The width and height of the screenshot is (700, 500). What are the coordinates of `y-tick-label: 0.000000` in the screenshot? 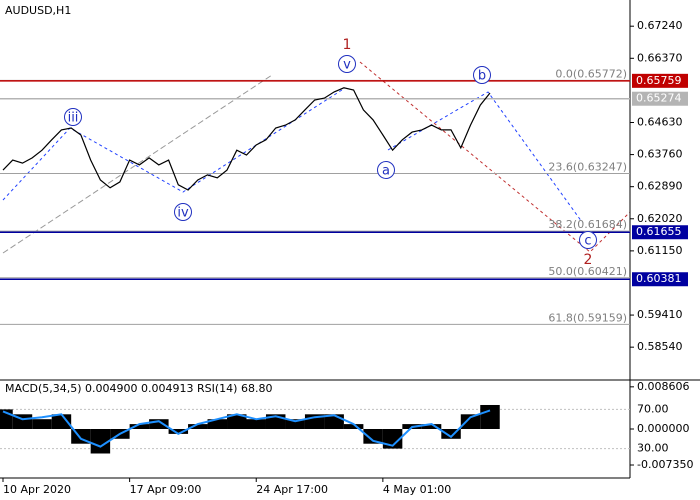 It's located at (663, 428).